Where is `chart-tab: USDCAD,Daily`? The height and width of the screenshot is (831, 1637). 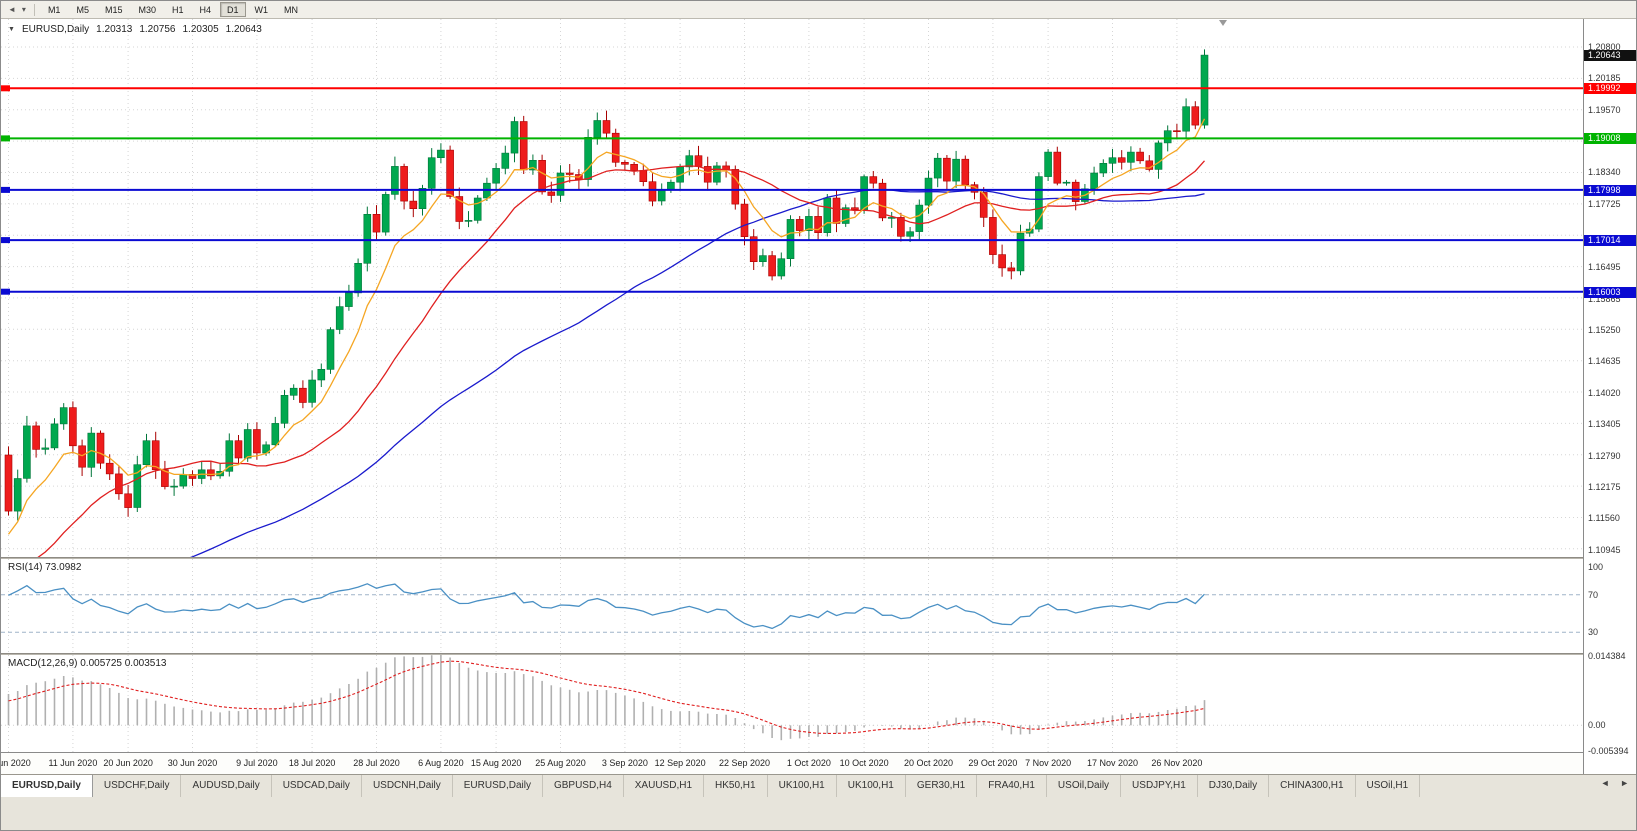 chart-tab: USDCAD,Daily is located at coordinates (317, 786).